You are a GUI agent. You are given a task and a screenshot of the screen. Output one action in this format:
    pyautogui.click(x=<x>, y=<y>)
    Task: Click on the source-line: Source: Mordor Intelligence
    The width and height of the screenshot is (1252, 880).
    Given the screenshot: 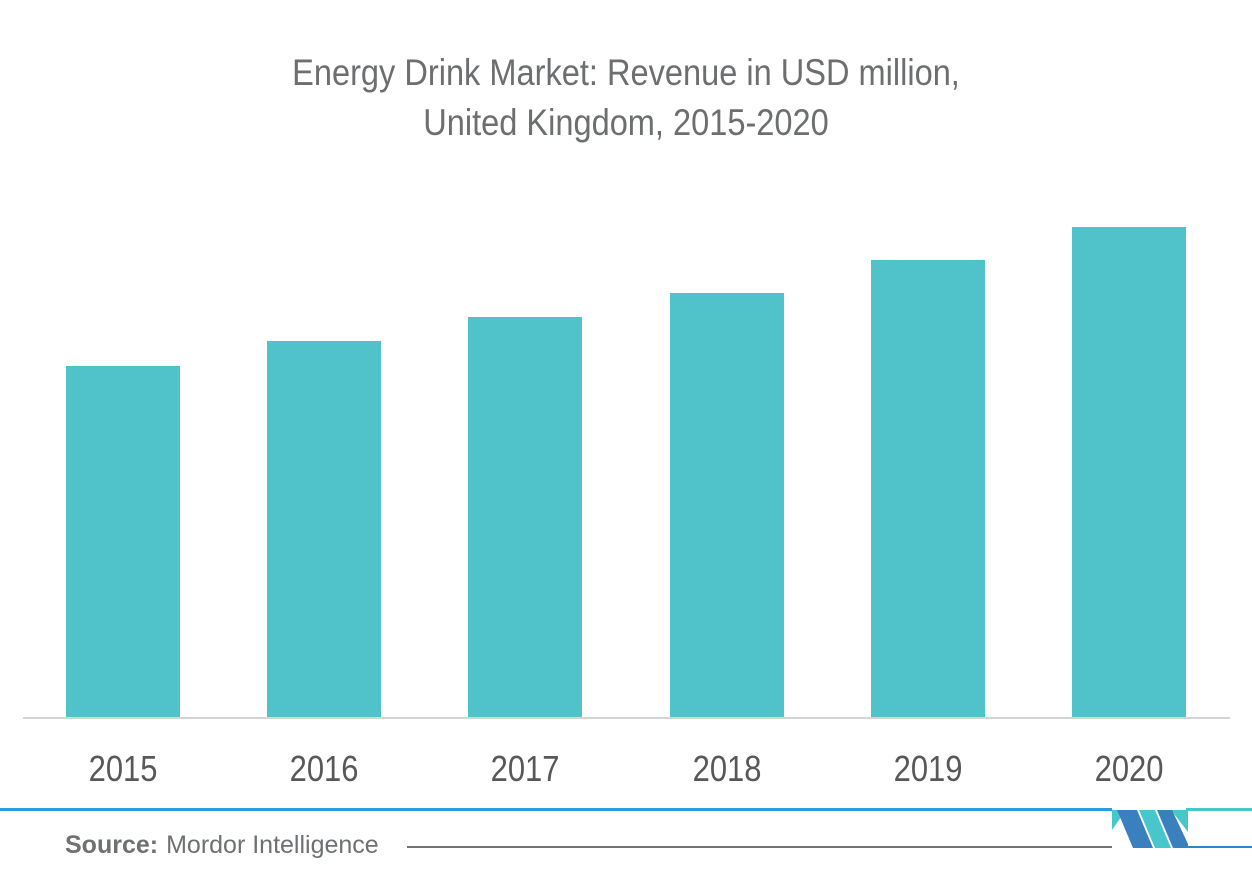 What is the action you would take?
    pyautogui.click(x=222, y=845)
    